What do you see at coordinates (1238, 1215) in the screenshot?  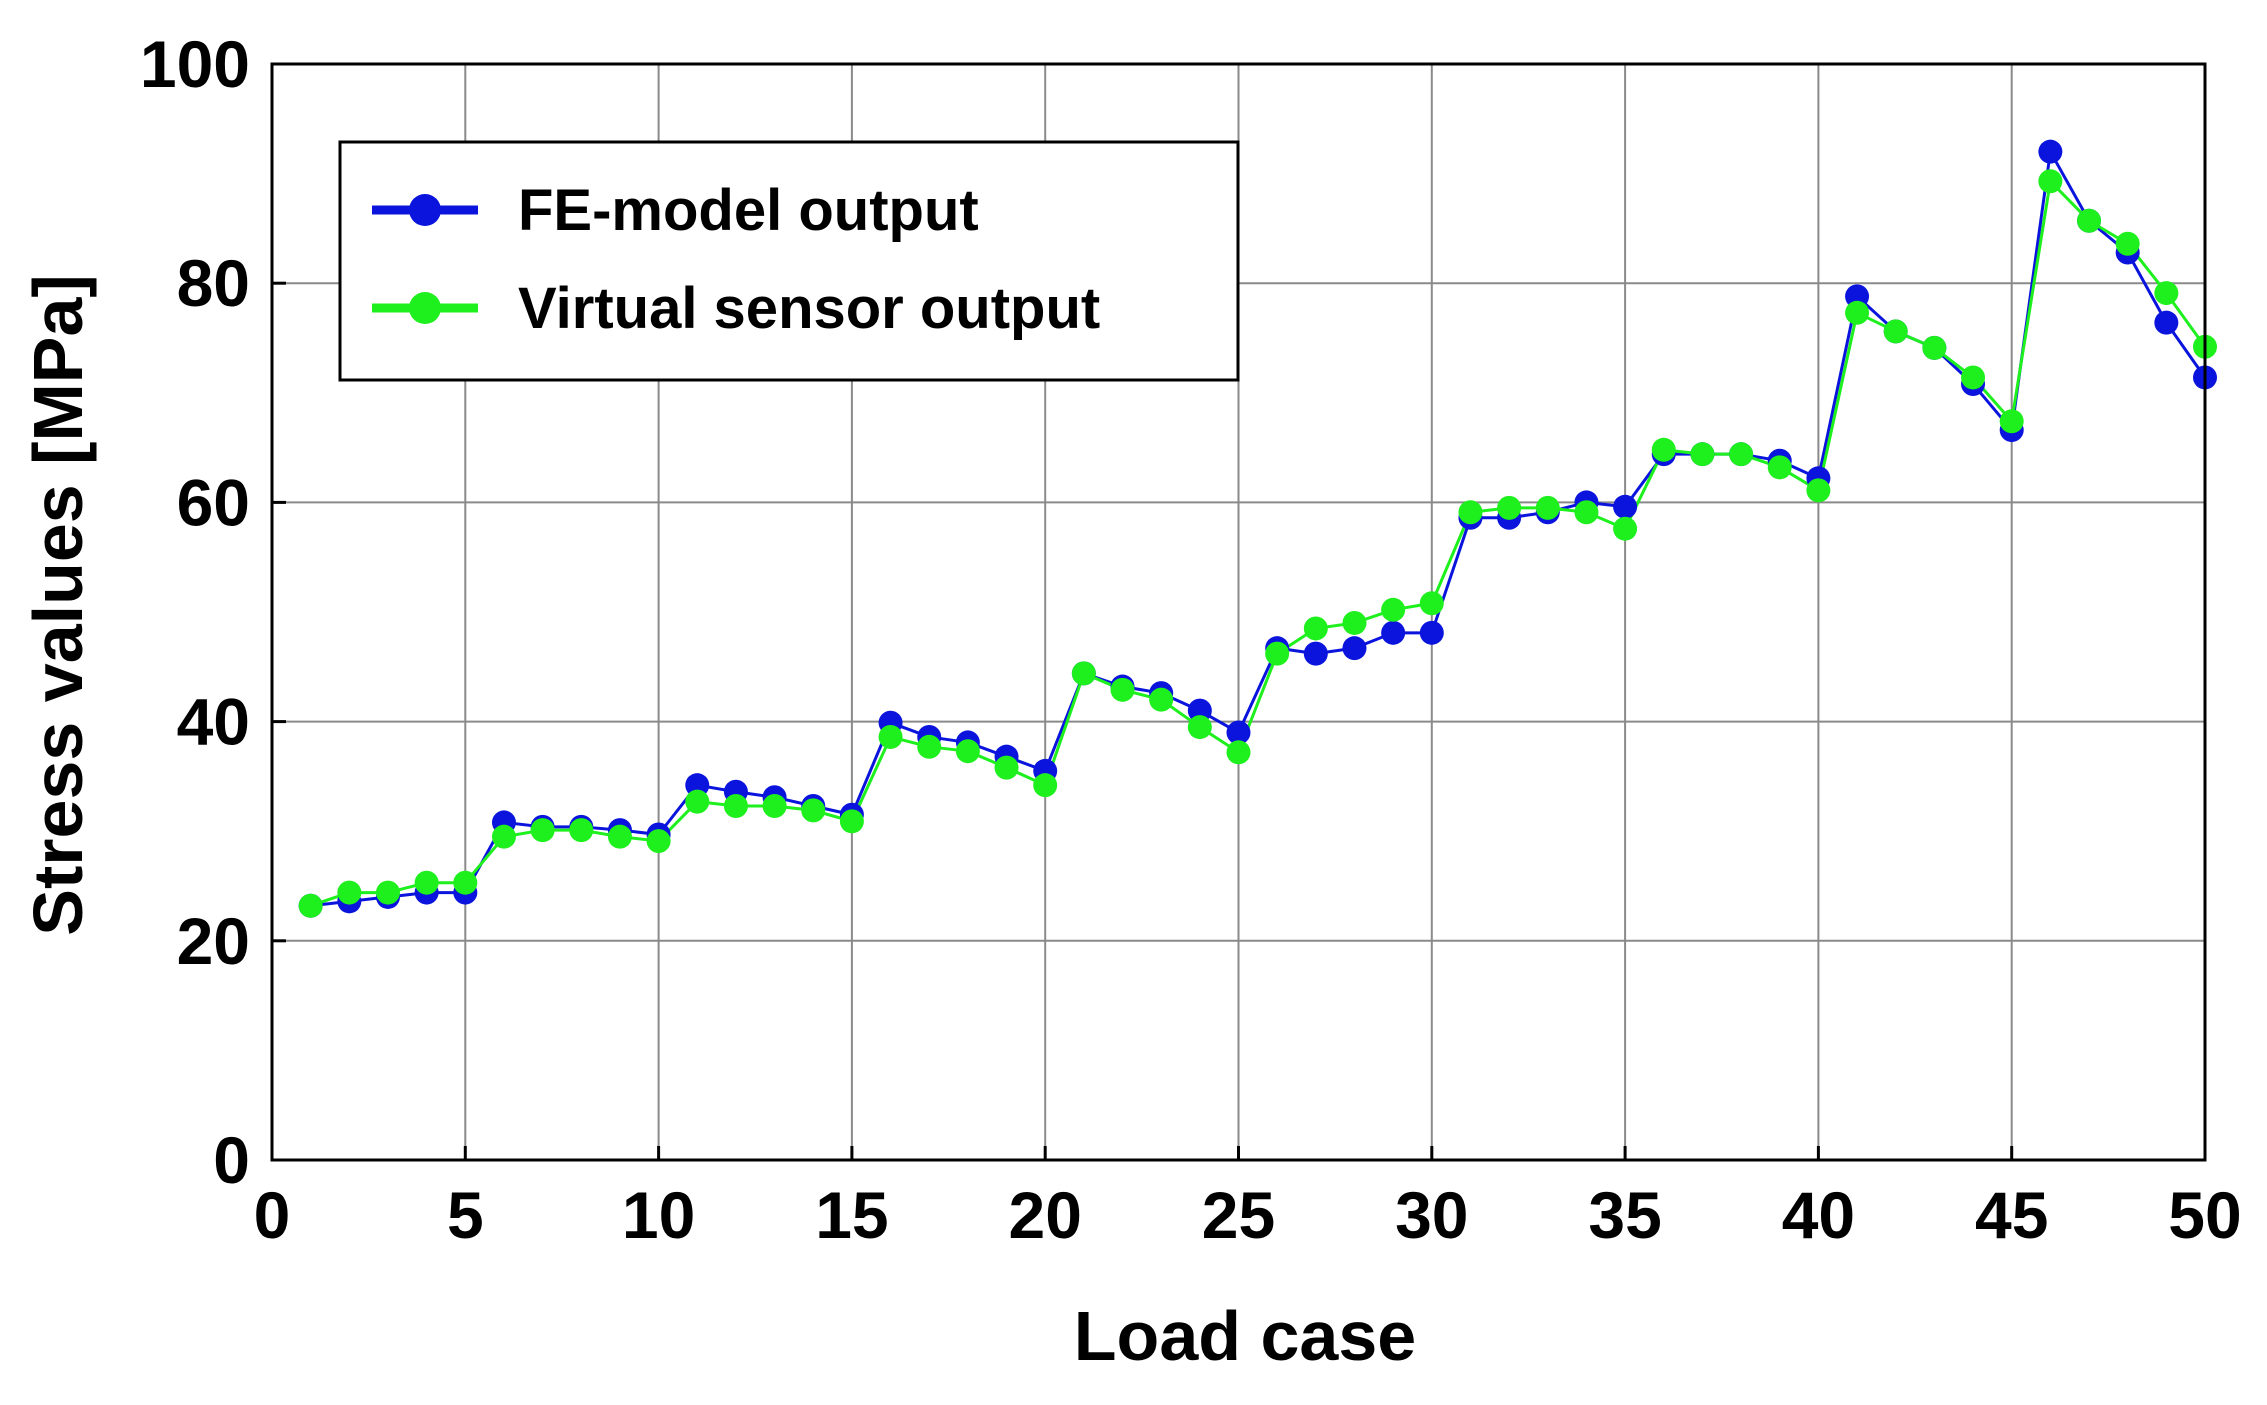 I see `x-tick-label: 25` at bounding box center [1238, 1215].